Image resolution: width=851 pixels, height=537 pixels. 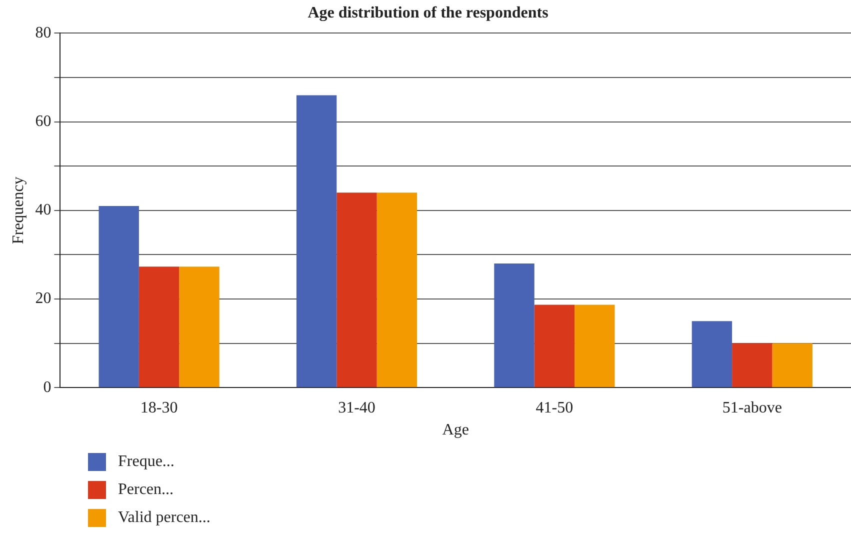 I want to click on y-tick-label: 0, so click(x=47, y=387).